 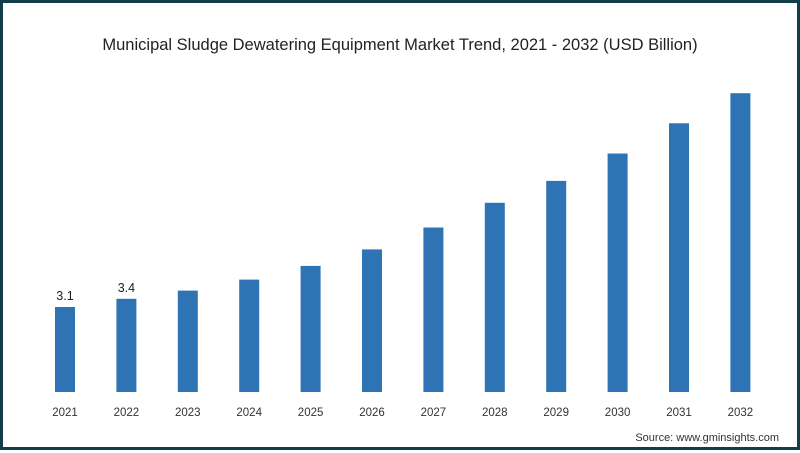 I want to click on x-tick-label-2022: 2022, so click(x=127, y=413).